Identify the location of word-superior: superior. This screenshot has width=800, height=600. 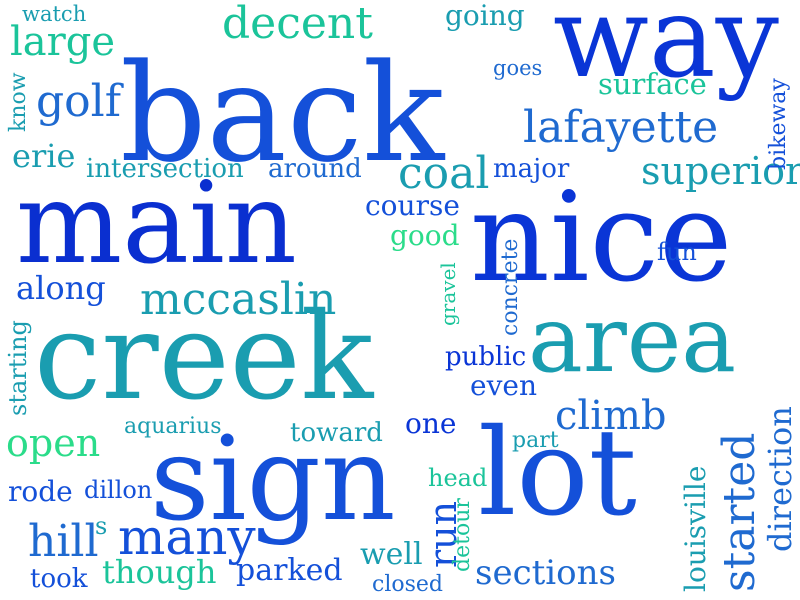
(720, 171).